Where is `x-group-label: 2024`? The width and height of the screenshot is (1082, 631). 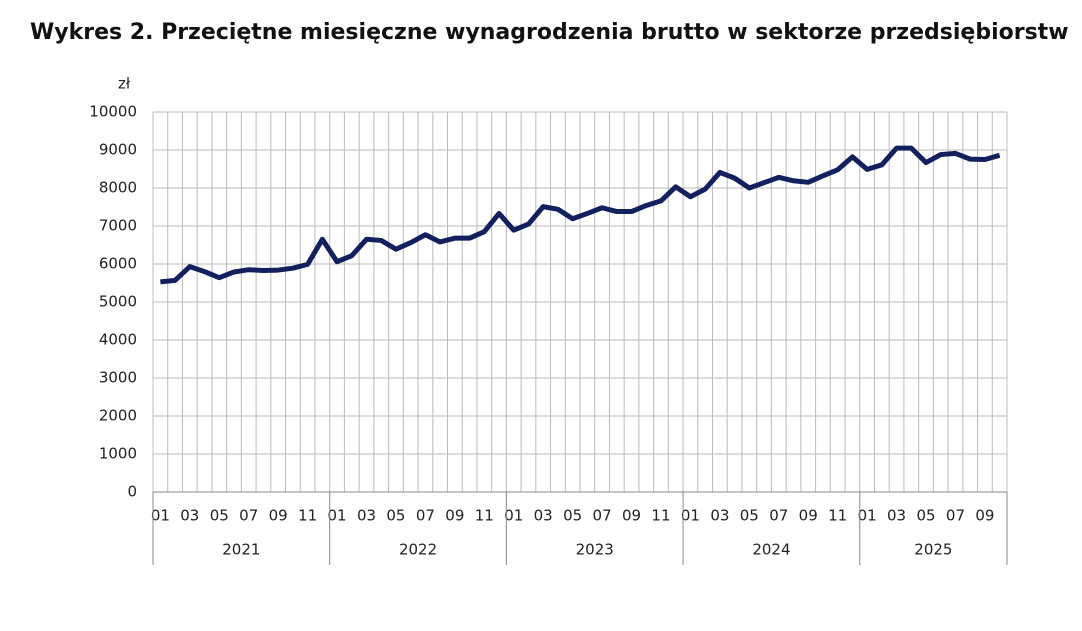
x-group-label: 2024 is located at coordinates (771, 550).